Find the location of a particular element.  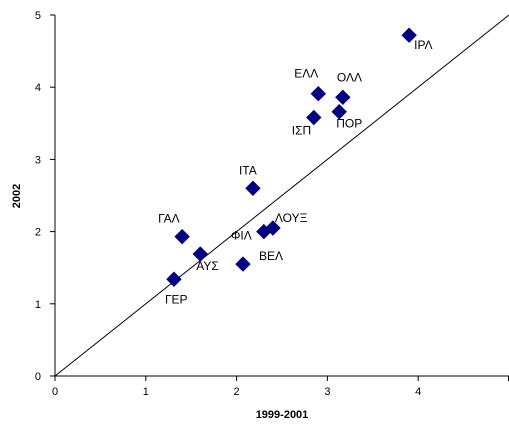

y-tick-label: 1 is located at coordinates (38, 305).